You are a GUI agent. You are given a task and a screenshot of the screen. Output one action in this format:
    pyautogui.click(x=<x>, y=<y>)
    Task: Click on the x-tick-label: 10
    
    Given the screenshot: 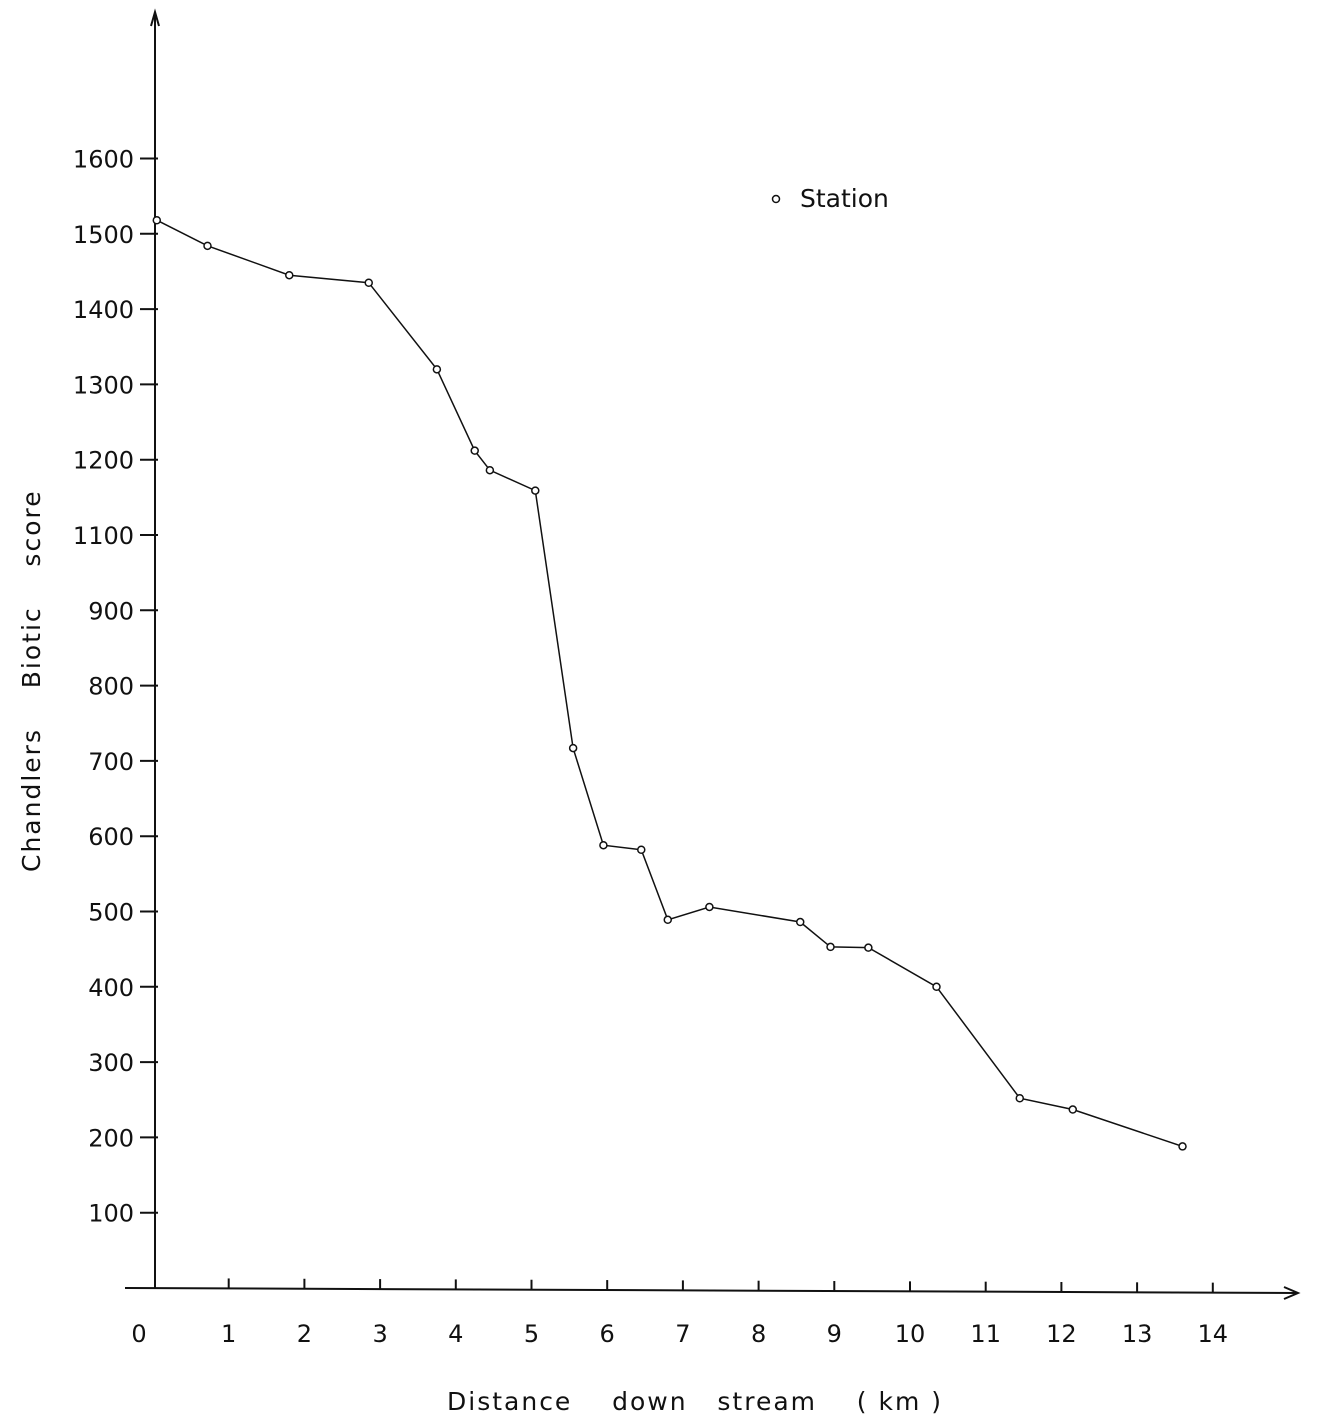 What is the action you would take?
    pyautogui.click(x=910, y=1334)
    